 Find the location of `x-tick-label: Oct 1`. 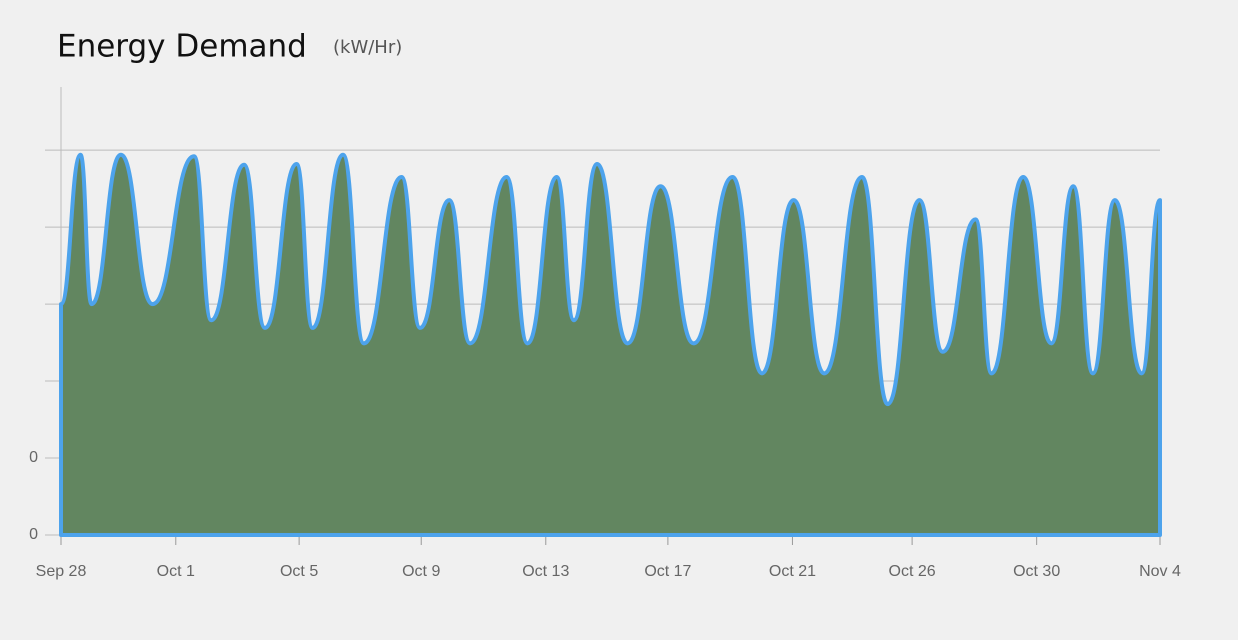

x-tick-label: Oct 1 is located at coordinates (176, 571).